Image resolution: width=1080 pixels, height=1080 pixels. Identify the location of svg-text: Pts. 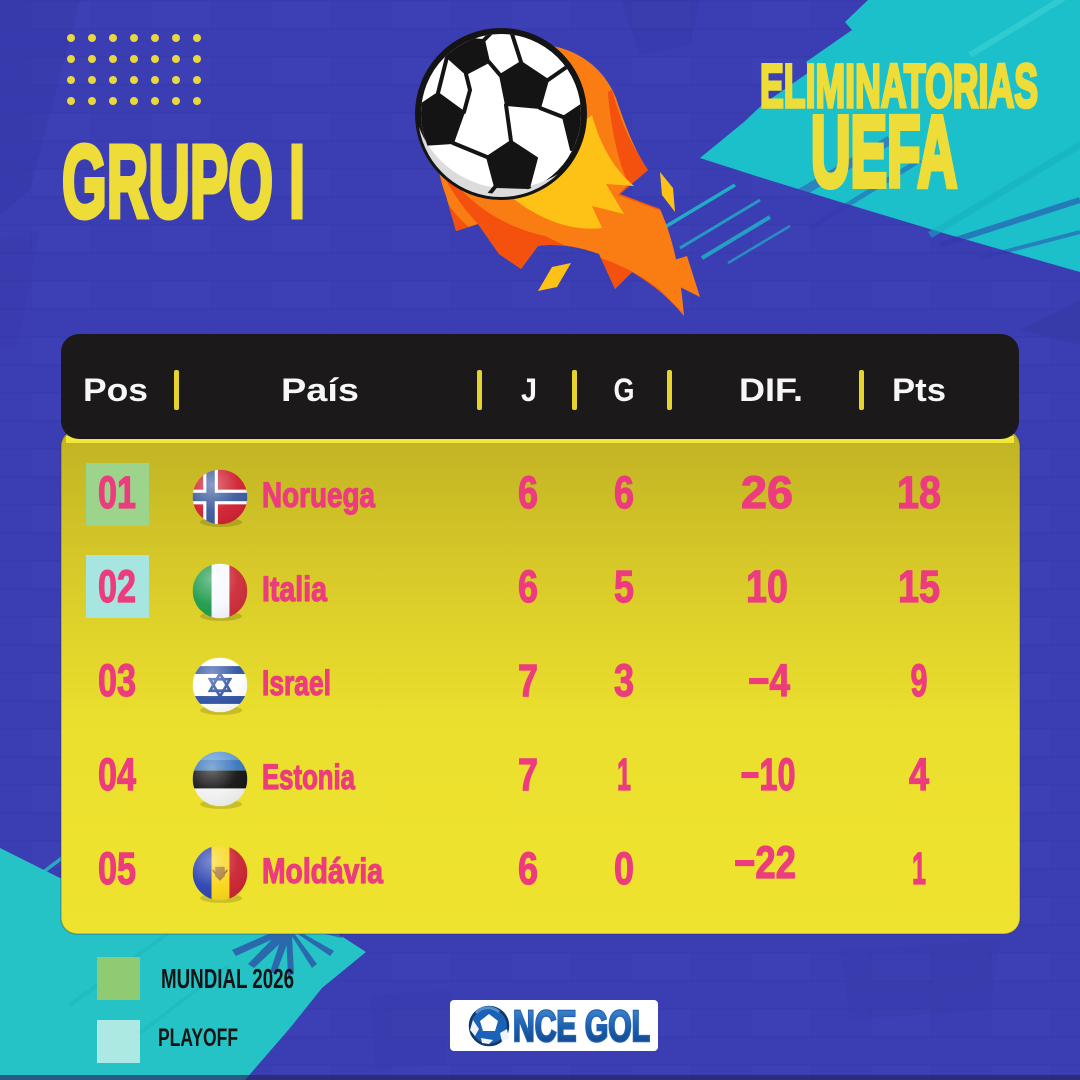
(919, 390).